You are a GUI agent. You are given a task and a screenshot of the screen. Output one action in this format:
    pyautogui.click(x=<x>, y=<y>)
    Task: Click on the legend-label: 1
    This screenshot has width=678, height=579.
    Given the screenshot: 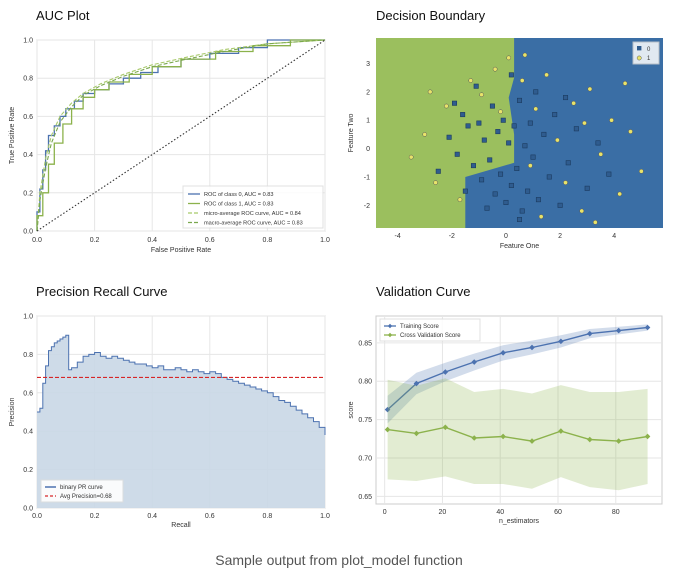 What is the action you would take?
    pyautogui.click(x=649, y=59)
    